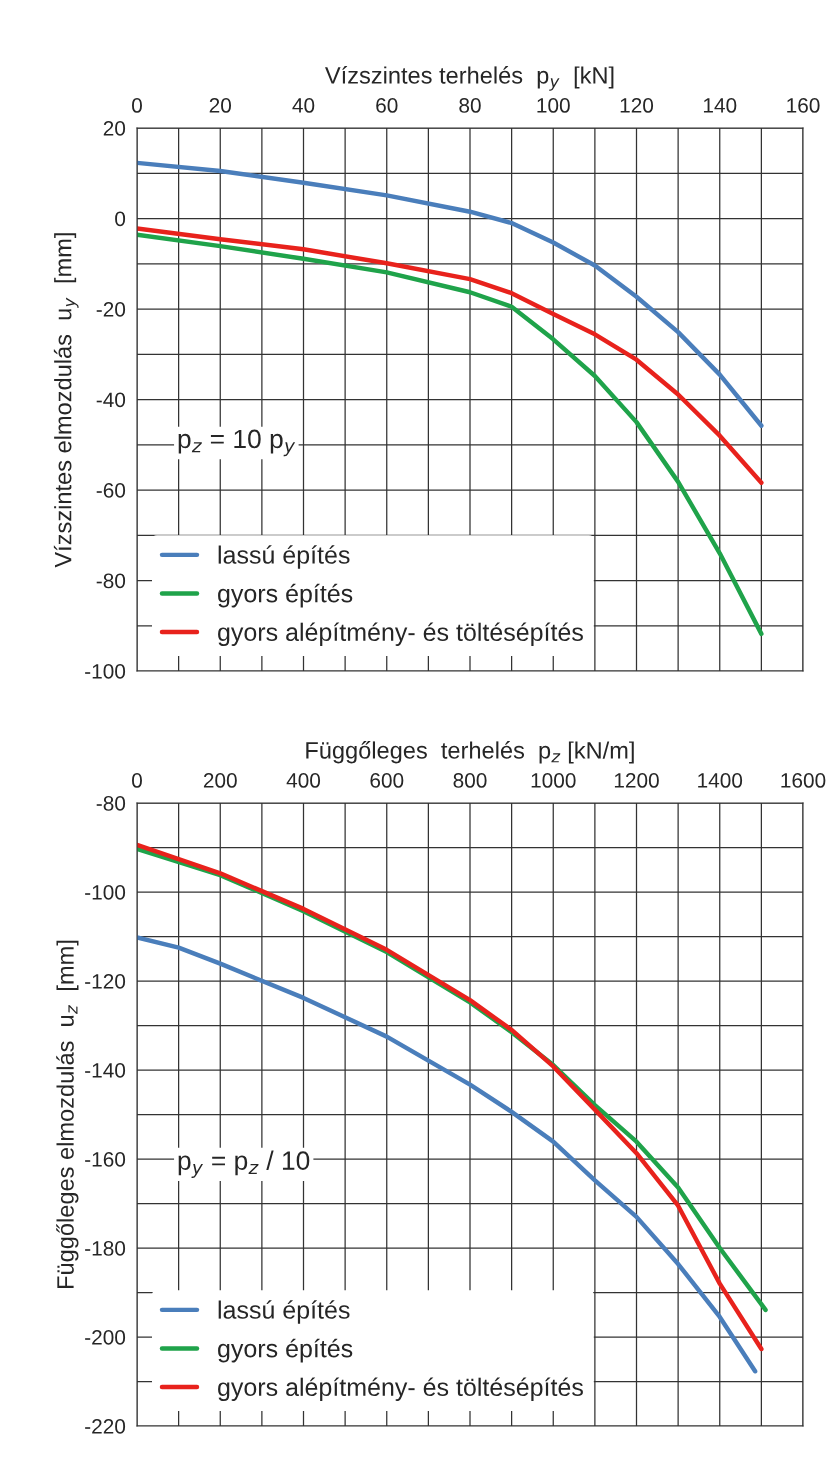 The height and width of the screenshot is (1459, 828). What do you see at coordinates (636, 780) in the screenshot?
I see `x-tick-label: 1200` at bounding box center [636, 780].